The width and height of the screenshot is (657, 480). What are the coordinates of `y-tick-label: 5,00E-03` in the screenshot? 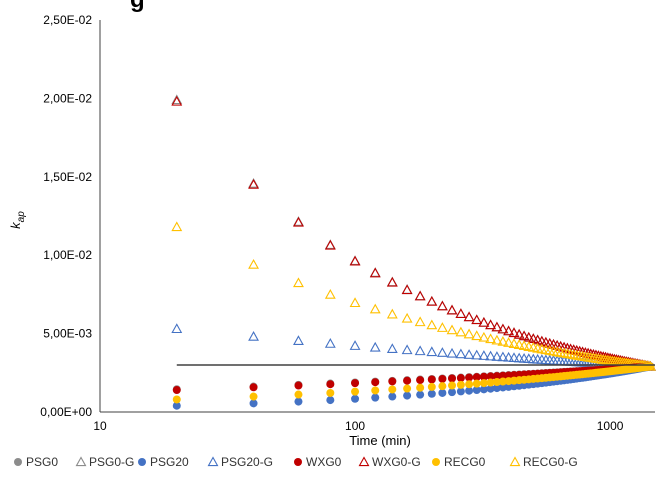 It's located at (67, 334).